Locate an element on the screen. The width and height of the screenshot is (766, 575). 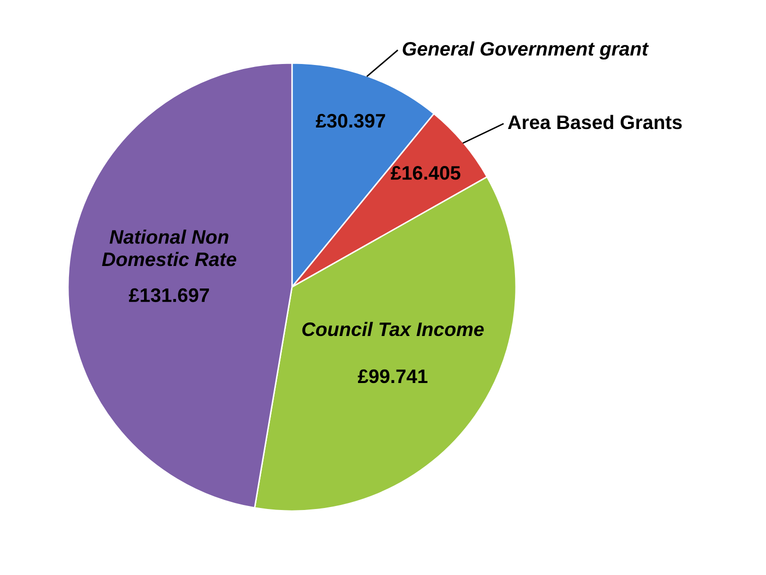
data-label: £99.741 is located at coordinates (393, 376).